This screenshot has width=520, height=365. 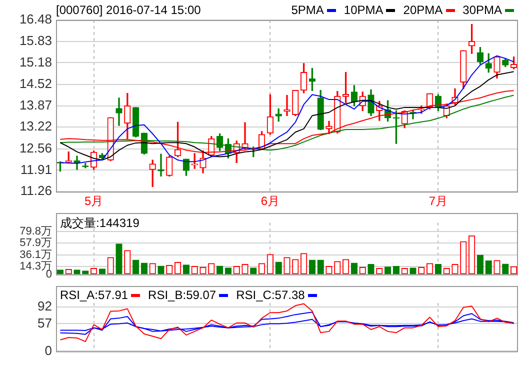 What do you see at coordinates (270, 295) in the screenshot?
I see `legend-label: RSI_C:57.38` at bounding box center [270, 295].